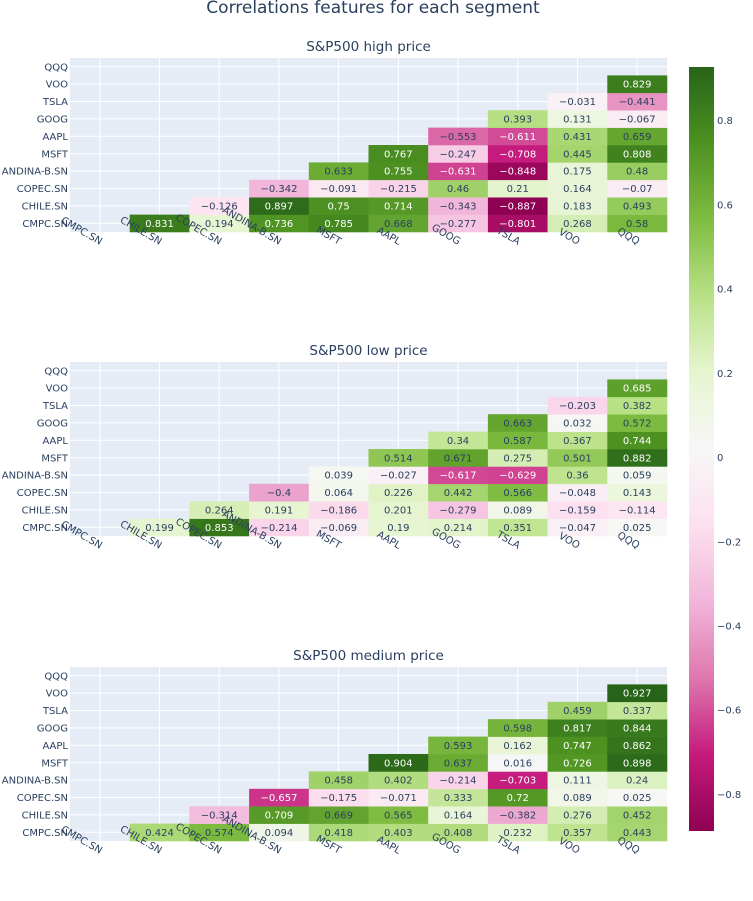 Image resolution: width=753 pixels, height=901 pixels. Describe the element at coordinates (42, 189) in the screenshot. I see `y-tick-label: COPEC.SN` at that location.